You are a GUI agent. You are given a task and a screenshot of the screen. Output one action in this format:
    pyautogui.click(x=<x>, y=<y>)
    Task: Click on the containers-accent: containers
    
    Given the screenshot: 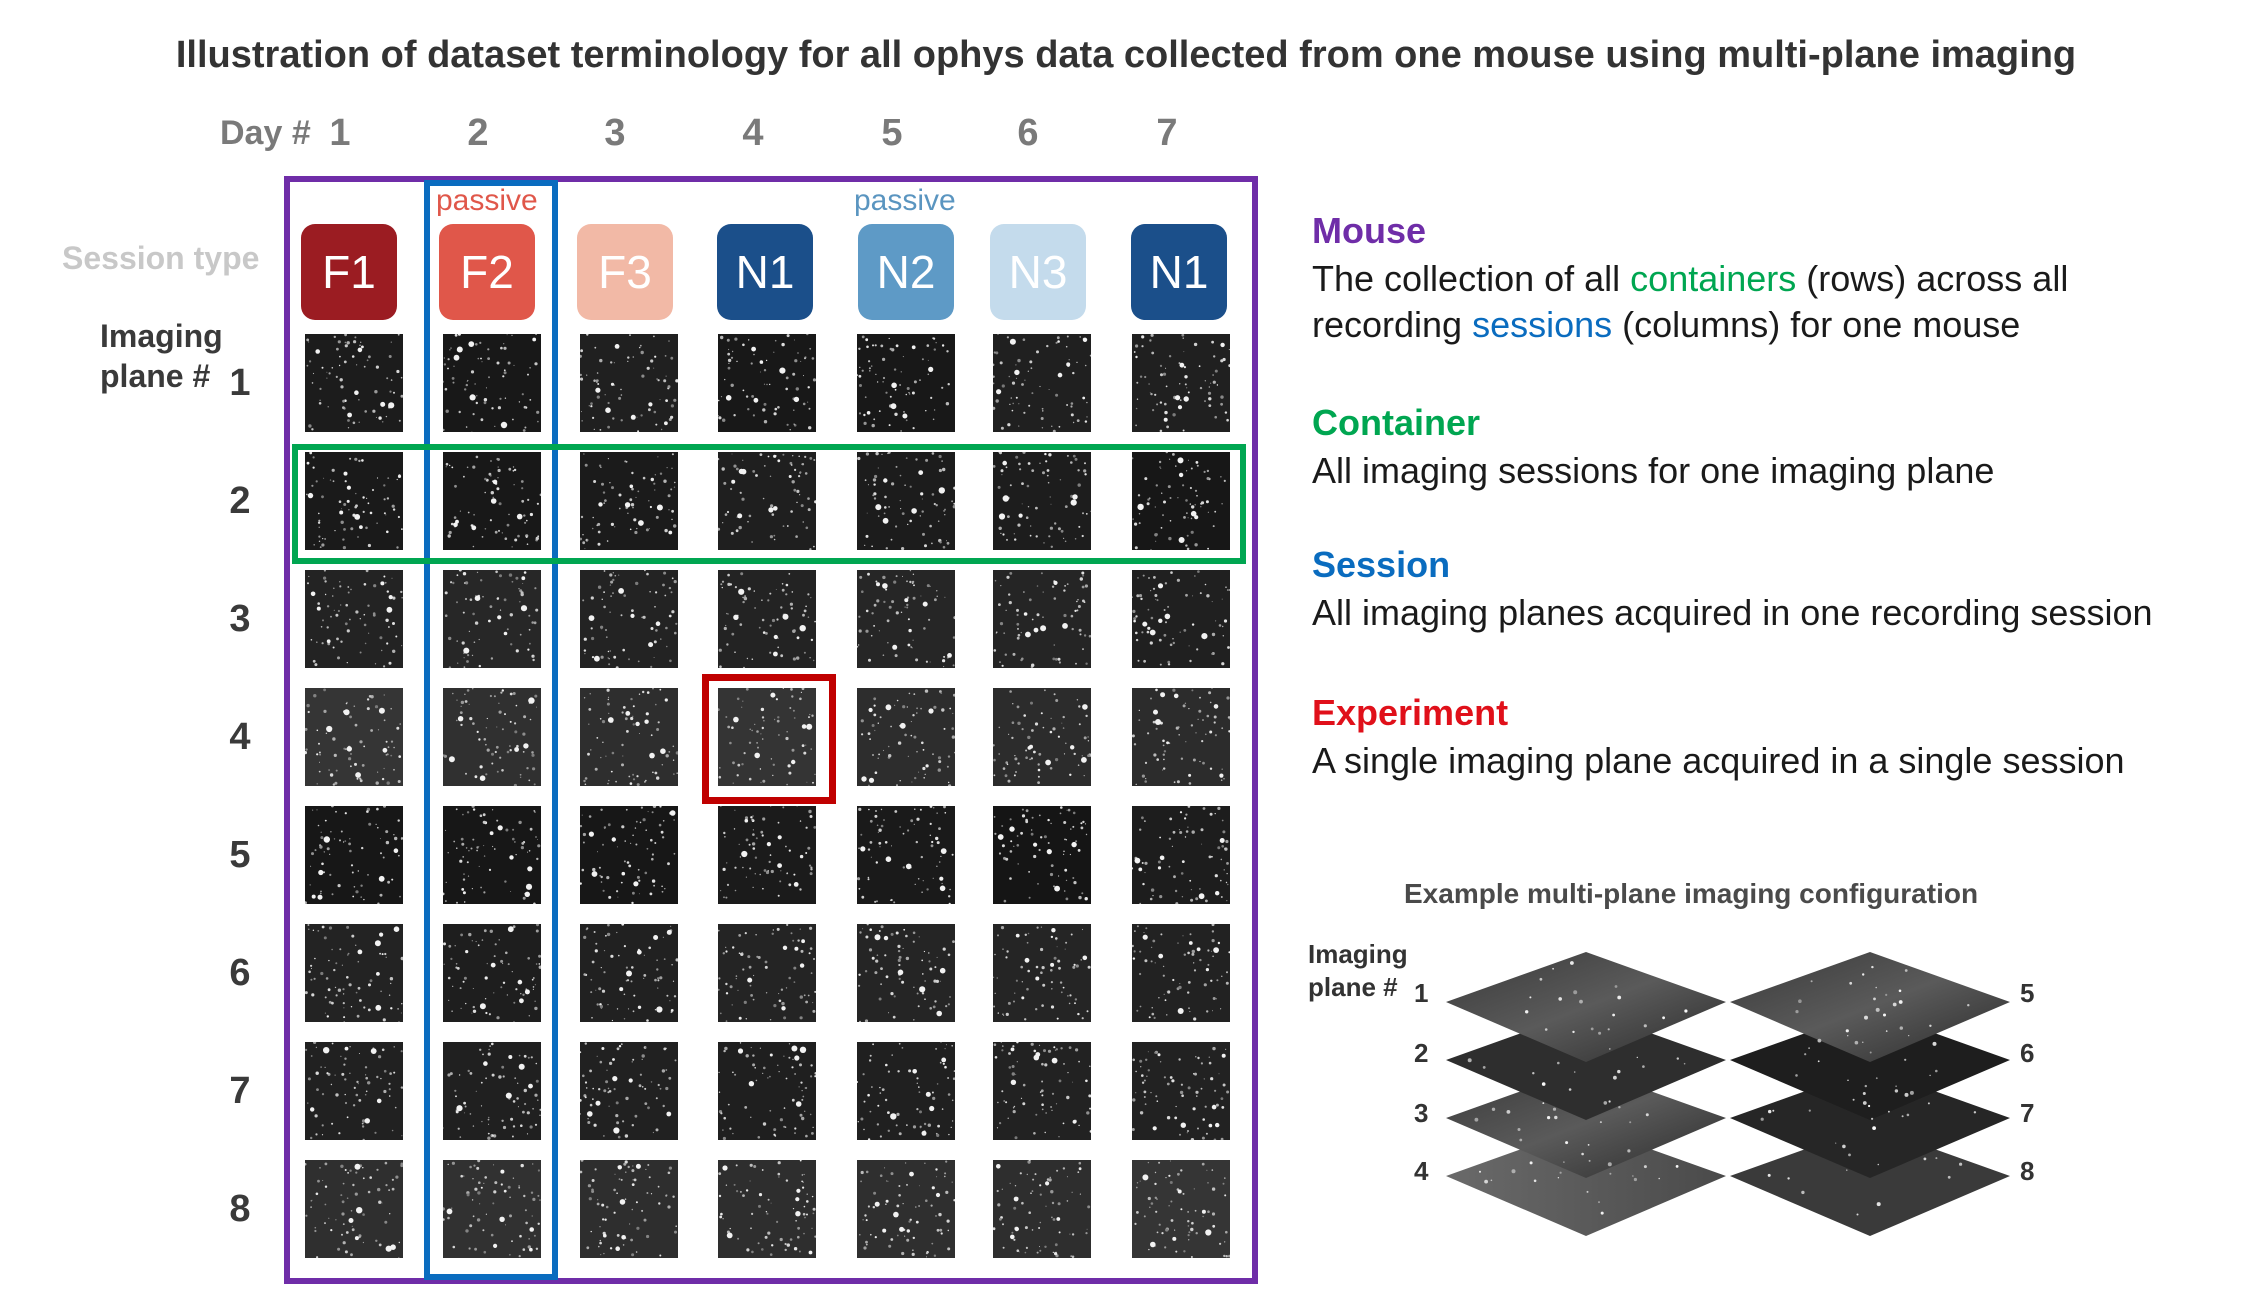 What is the action you would take?
    pyautogui.click(x=1713, y=278)
    